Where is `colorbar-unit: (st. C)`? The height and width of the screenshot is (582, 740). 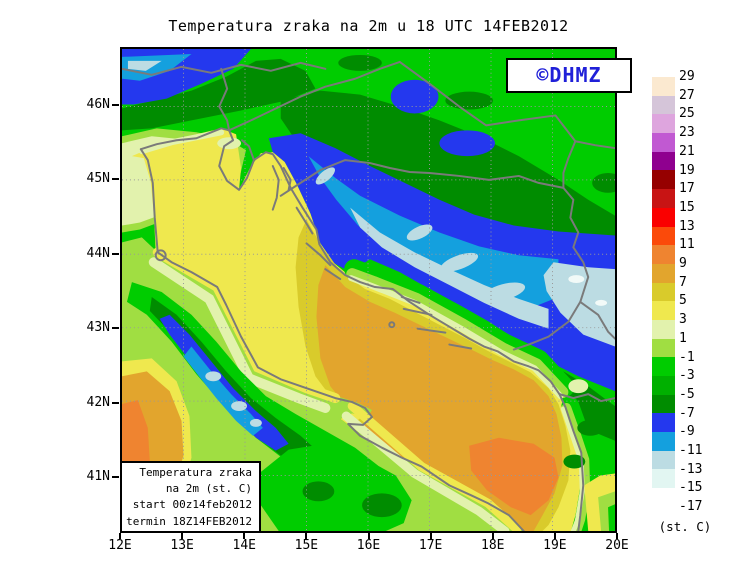 colorbar-unit: (st. C) is located at coordinates (685, 526).